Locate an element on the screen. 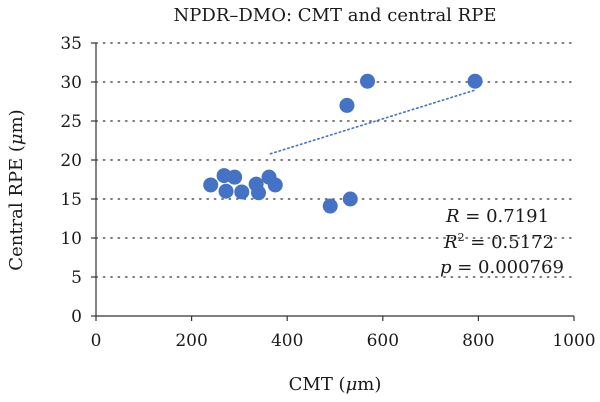  x-tick-labels: 0 200 400 600 800 1000 is located at coordinates (343, 341).